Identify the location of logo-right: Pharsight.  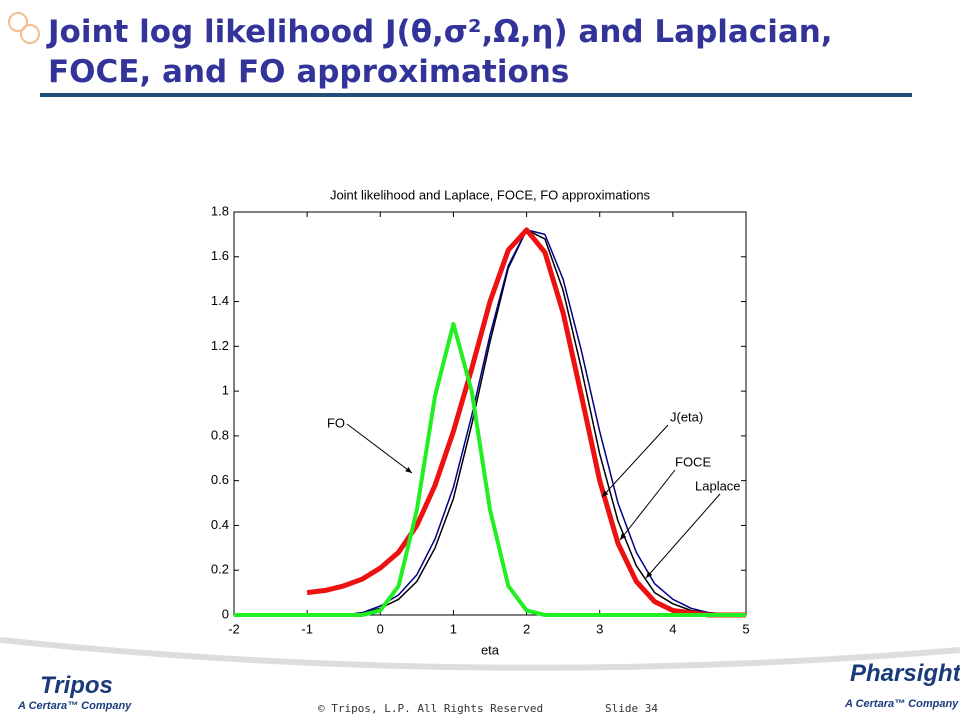
(905, 673).